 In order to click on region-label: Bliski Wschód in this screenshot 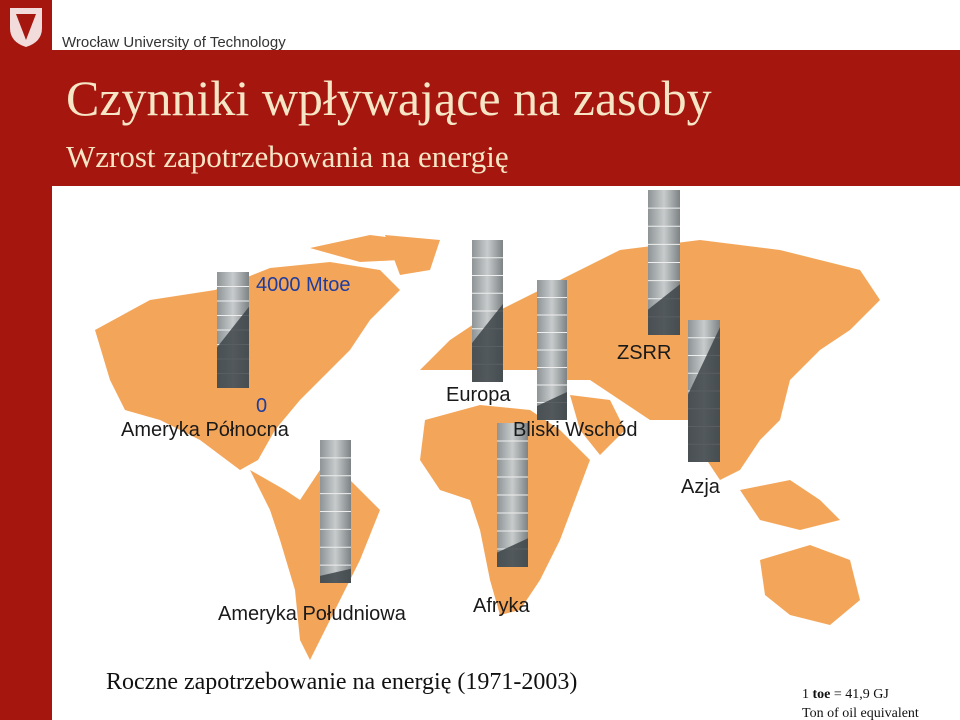, I will do `click(575, 430)`.